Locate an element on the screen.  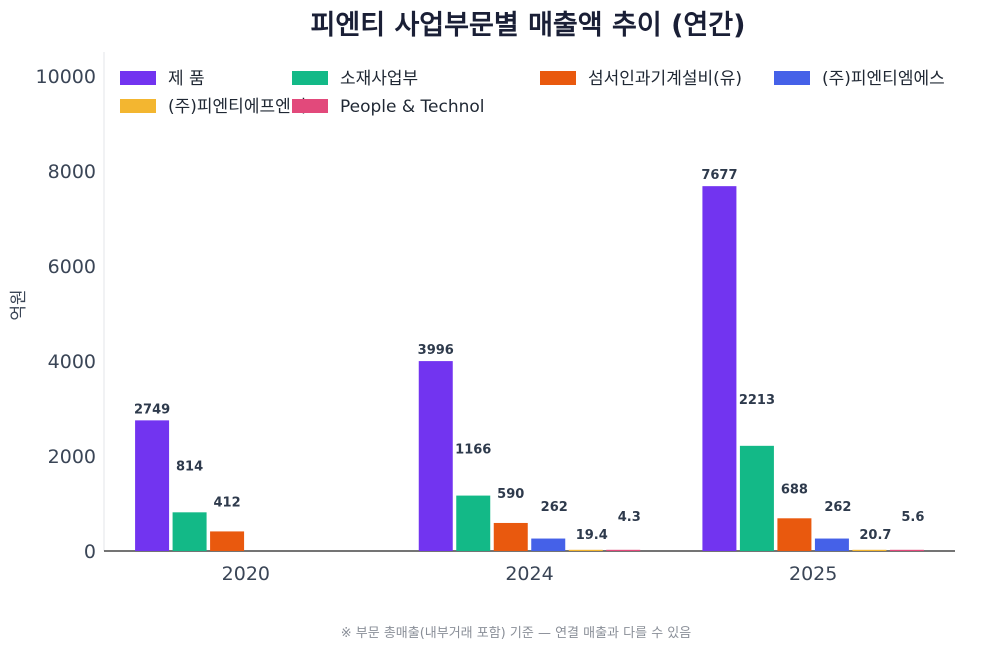
data-label: 4.3 is located at coordinates (629, 517).